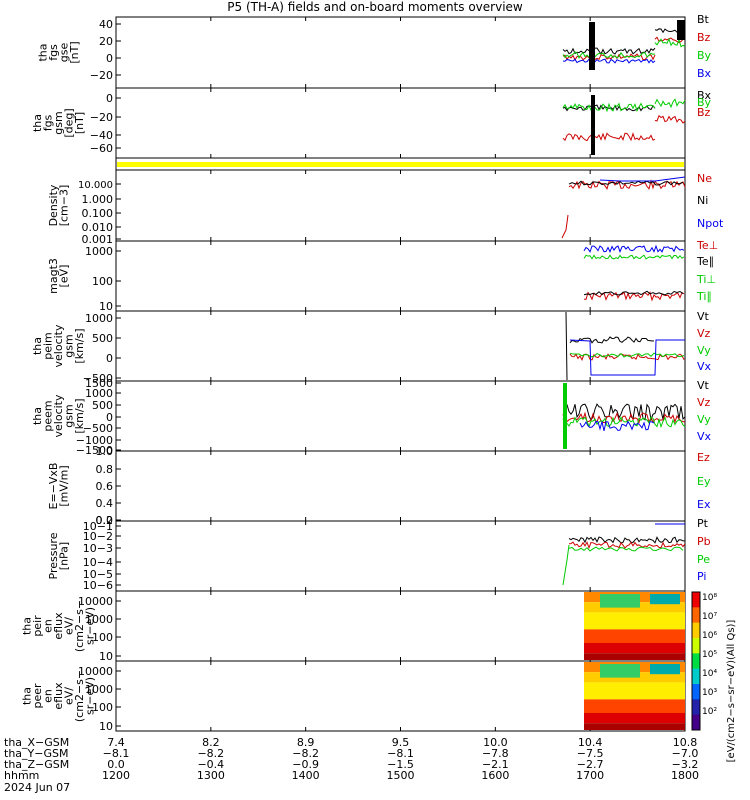 The image size is (750, 800). Describe the element at coordinates (709, 636) in the screenshot. I see `colorbar-tick-label: 10⁶` at that location.